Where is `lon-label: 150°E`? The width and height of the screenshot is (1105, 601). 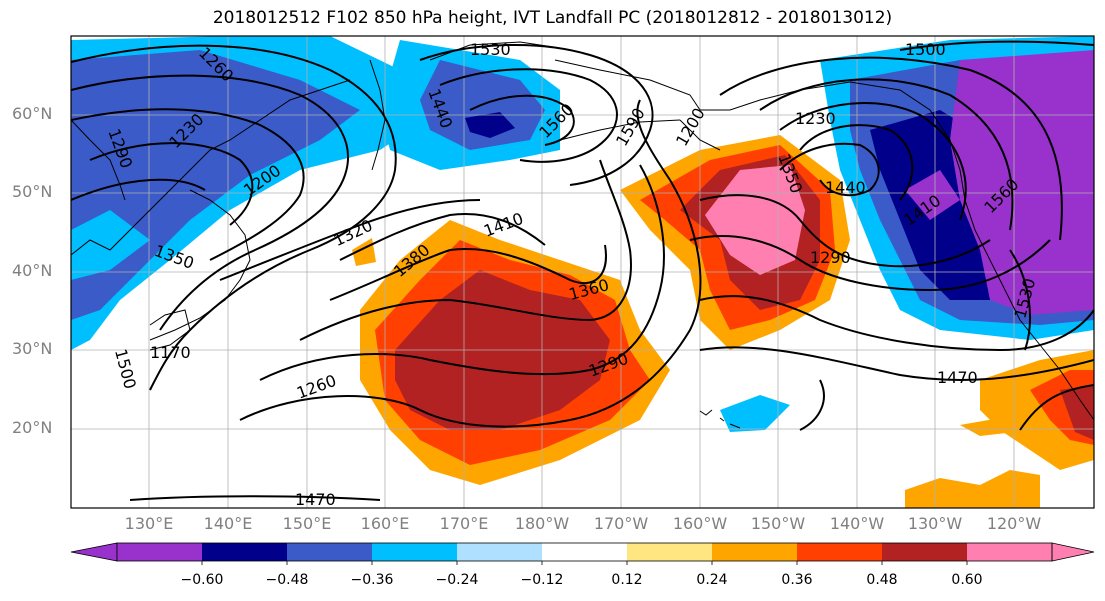
lon-label: 150°E is located at coordinates (307, 523).